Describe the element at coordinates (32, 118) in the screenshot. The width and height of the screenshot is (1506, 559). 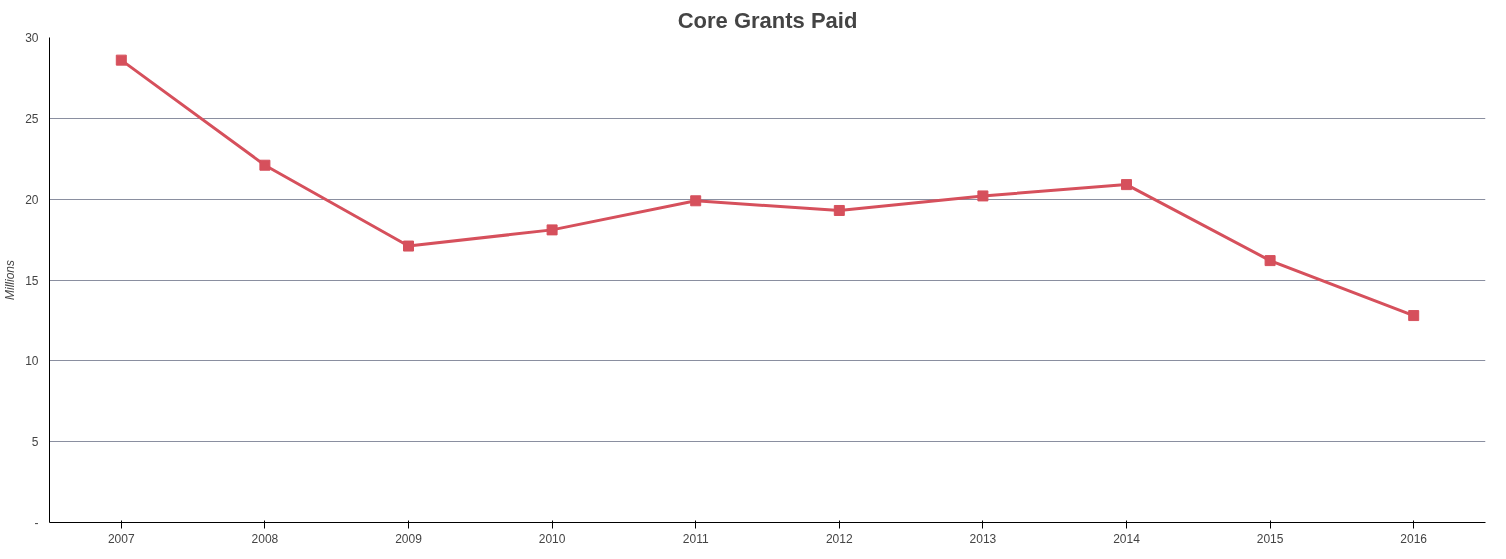
I see `y-tick-label: 25` at that location.